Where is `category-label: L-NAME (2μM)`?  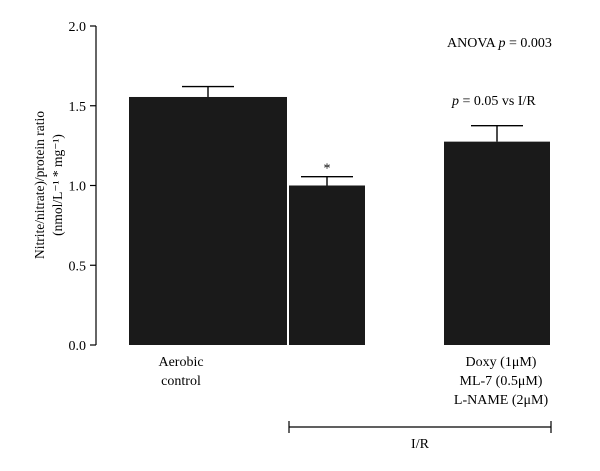
category-label: L-NAME (2μM) is located at coordinates (501, 400).